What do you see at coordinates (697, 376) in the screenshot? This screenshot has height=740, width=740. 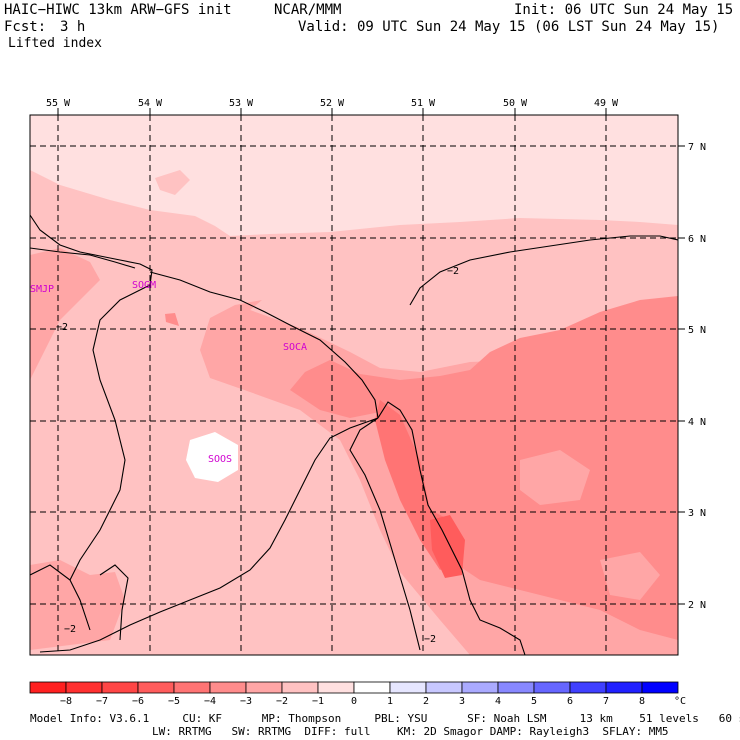 I see `latitude-labels: 7 N 6 N 5 N 4 N 3 N 2 N` at bounding box center [697, 376].